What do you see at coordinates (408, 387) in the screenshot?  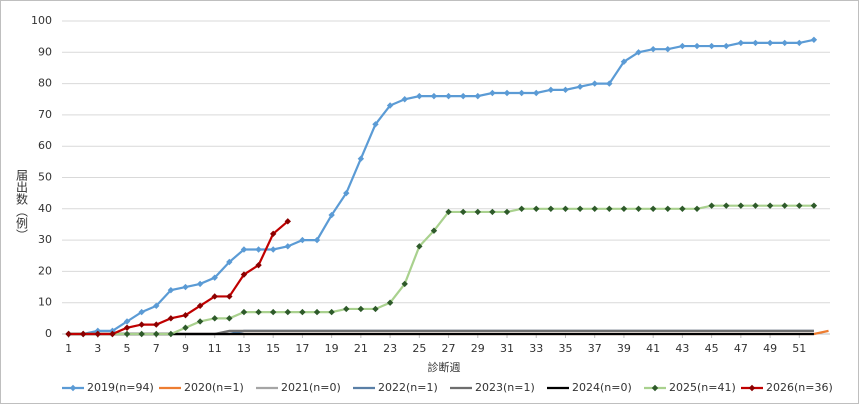 I see `legend-label: 2022(n=1)` at bounding box center [408, 387].